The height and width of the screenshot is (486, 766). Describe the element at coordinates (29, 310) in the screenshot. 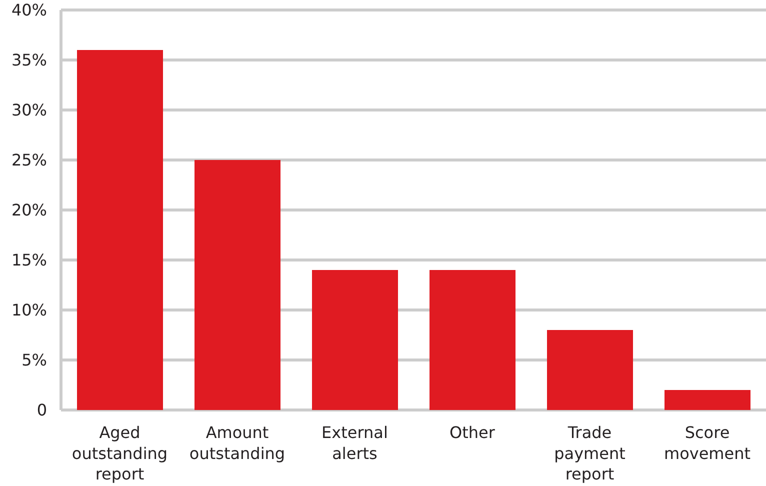

I see `y-tick-label: 10%` at that location.